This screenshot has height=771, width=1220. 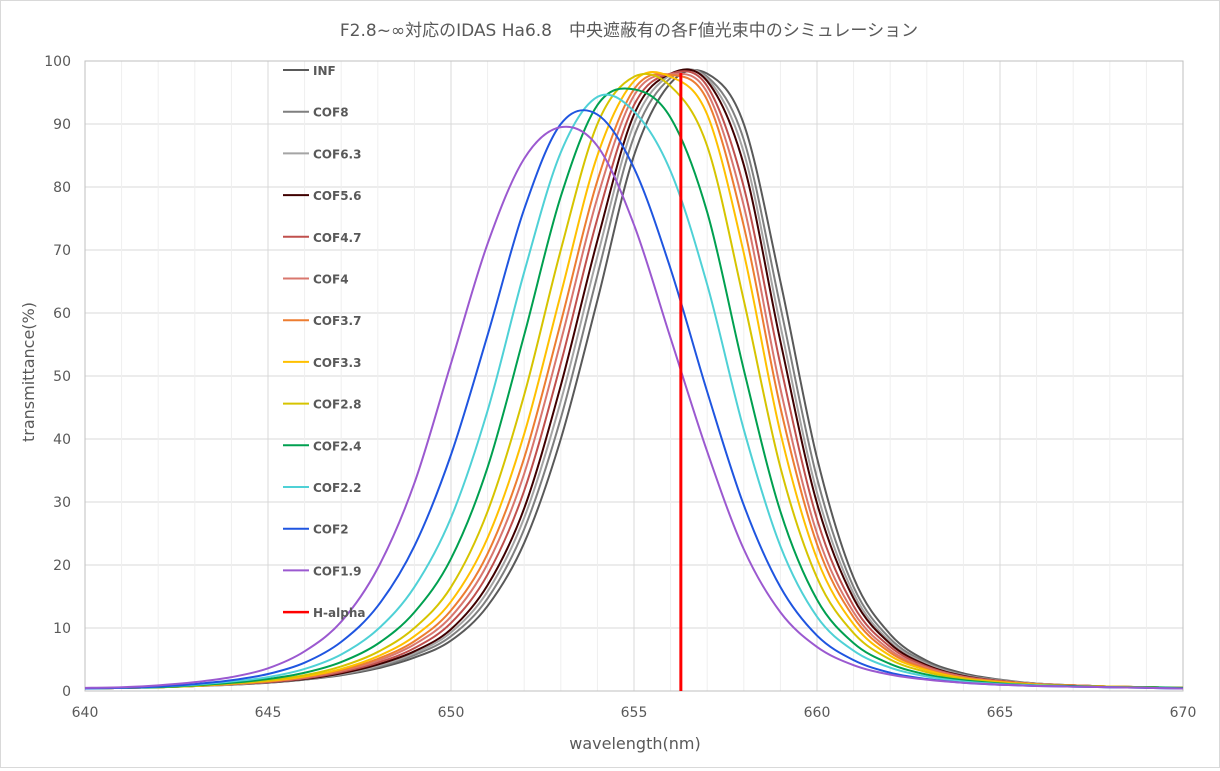 I want to click on x-tick-label: 645, so click(x=268, y=713).